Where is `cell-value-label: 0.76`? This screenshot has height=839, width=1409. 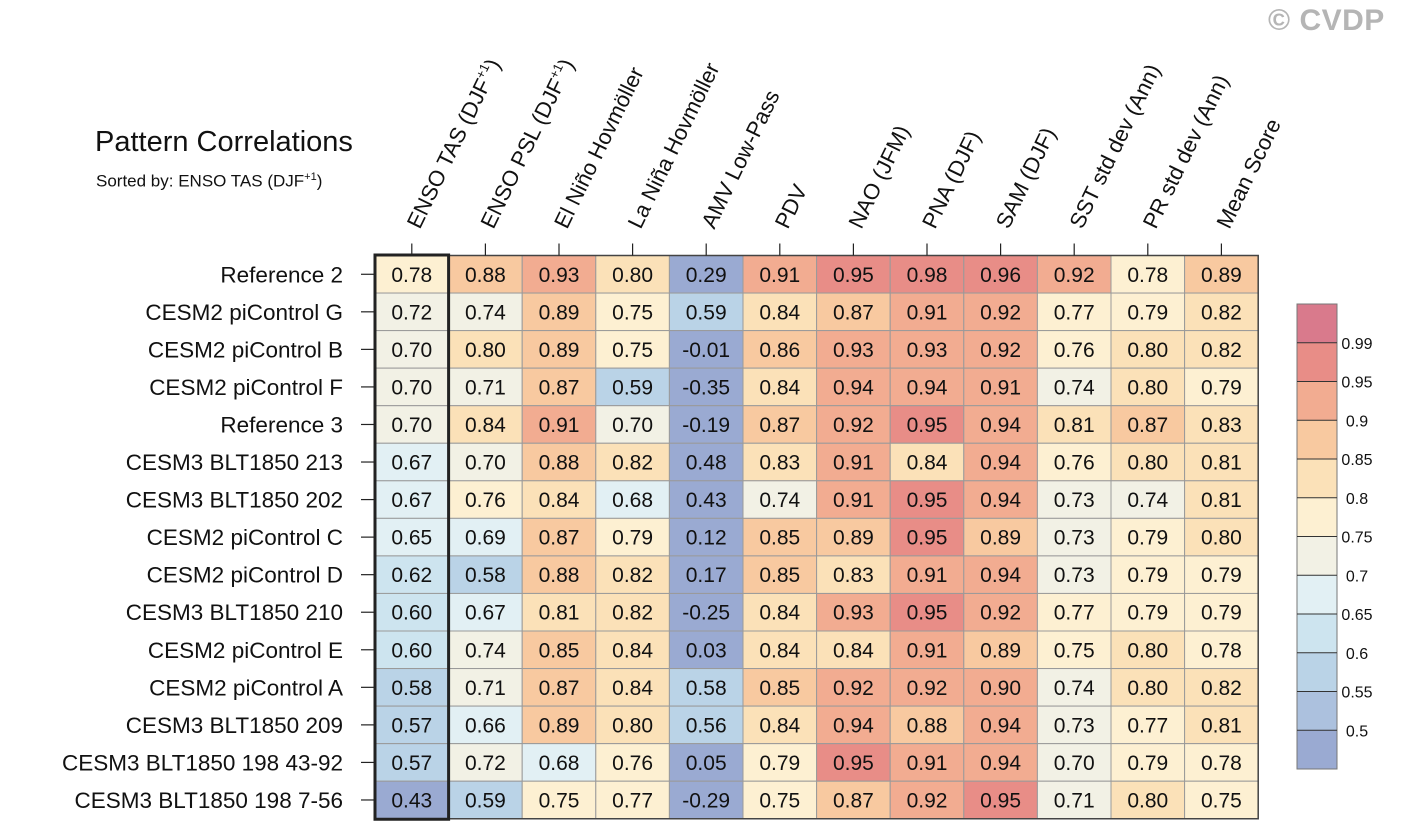 cell-value-label: 0.76 is located at coordinates (485, 500).